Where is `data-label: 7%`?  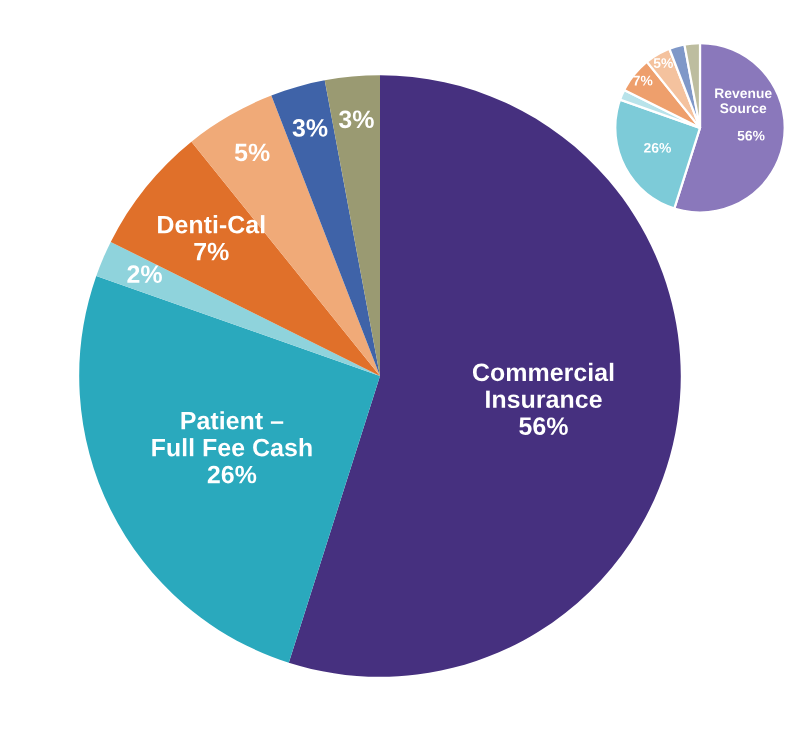
data-label: 7% is located at coordinates (211, 251).